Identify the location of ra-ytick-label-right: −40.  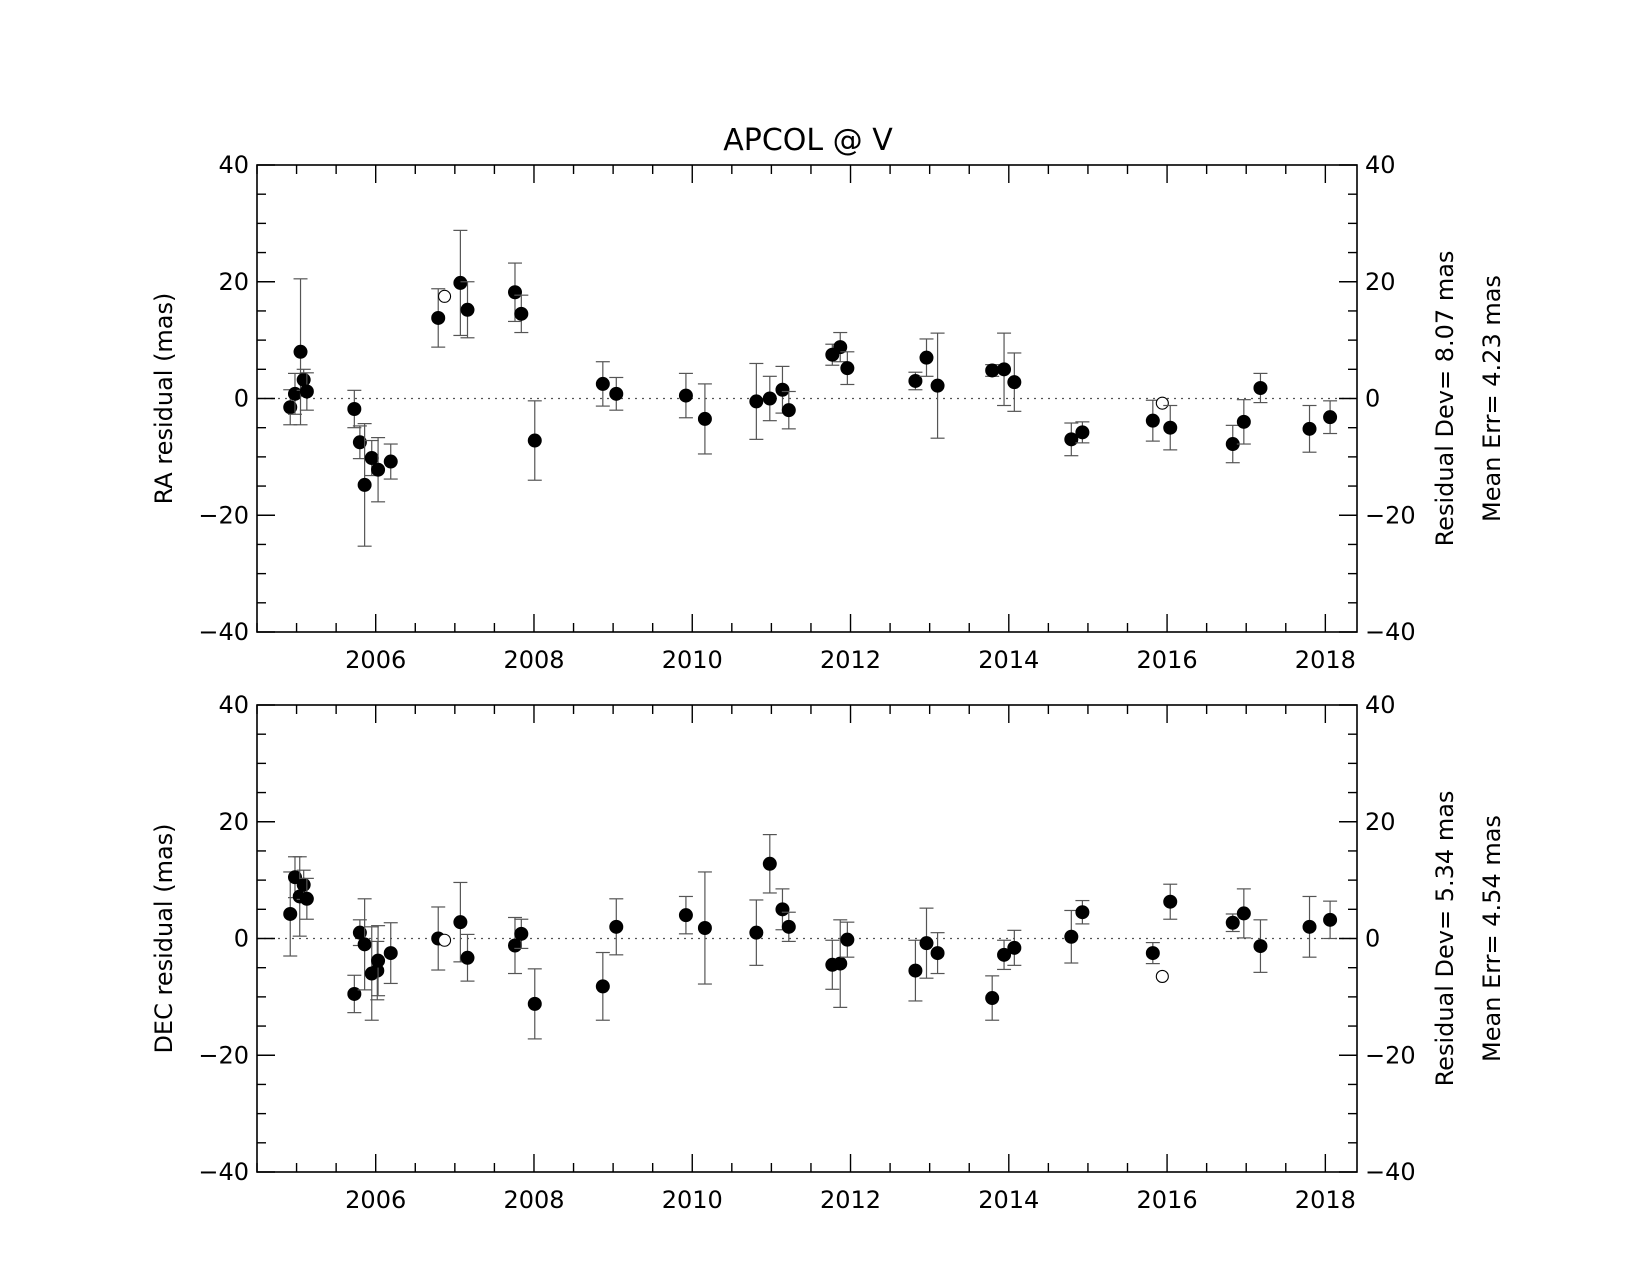
(1390, 632).